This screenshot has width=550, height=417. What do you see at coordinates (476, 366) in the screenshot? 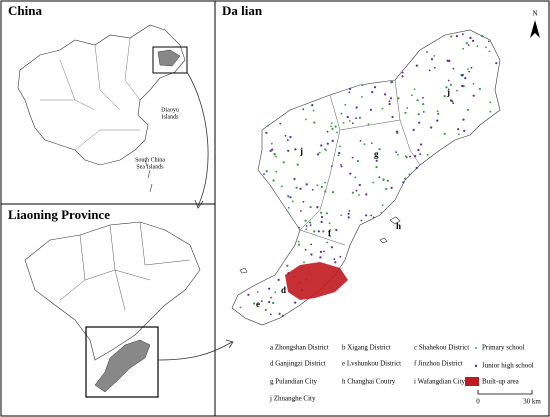
I see `legend-marker` at bounding box center [476, 366].